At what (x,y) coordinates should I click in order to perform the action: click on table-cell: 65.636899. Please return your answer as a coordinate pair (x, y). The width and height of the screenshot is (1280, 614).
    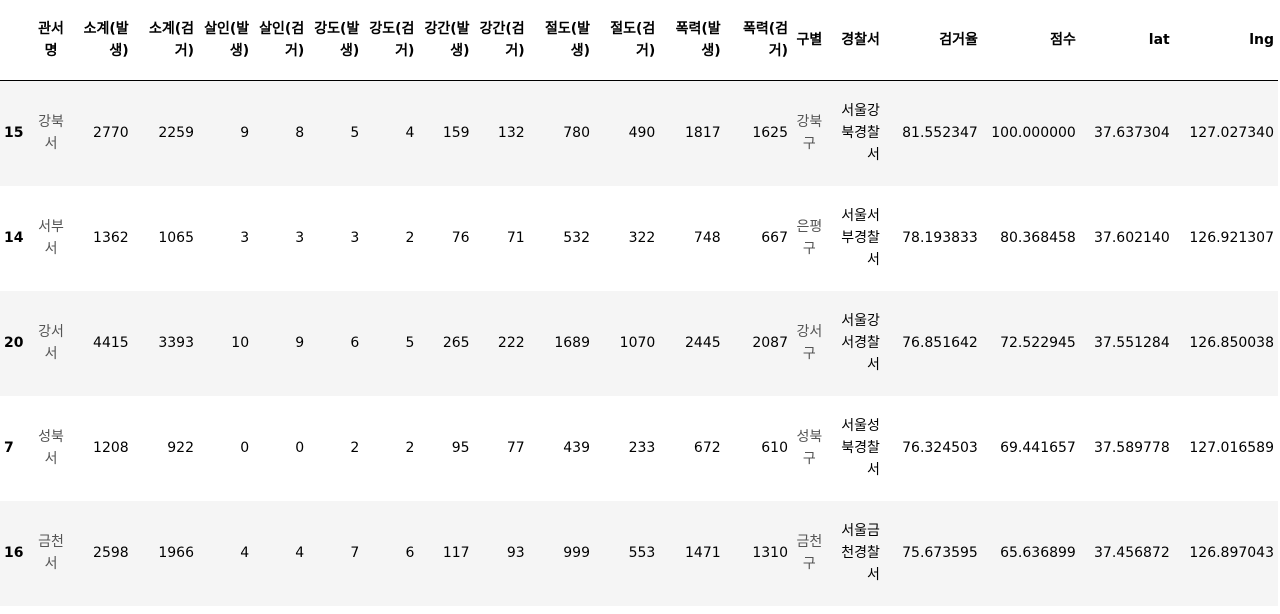
    Looking at the image, I should click on (1038, 553).